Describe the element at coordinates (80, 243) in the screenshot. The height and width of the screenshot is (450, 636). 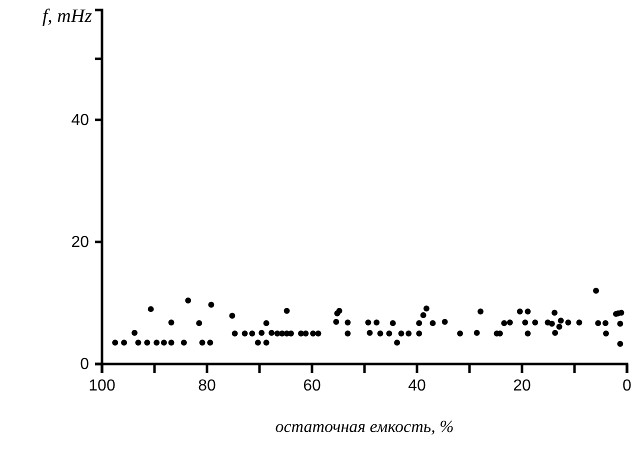
I see `y-tick-label: 20` at that location.